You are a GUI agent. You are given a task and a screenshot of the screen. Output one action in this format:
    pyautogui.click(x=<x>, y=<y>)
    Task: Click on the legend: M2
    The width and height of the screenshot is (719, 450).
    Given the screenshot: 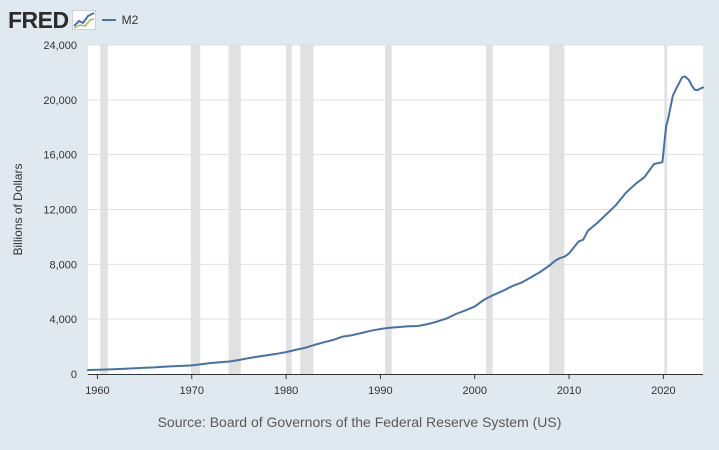 What is the action you would take?
    pyautogui.click(x=120, y=20)
    